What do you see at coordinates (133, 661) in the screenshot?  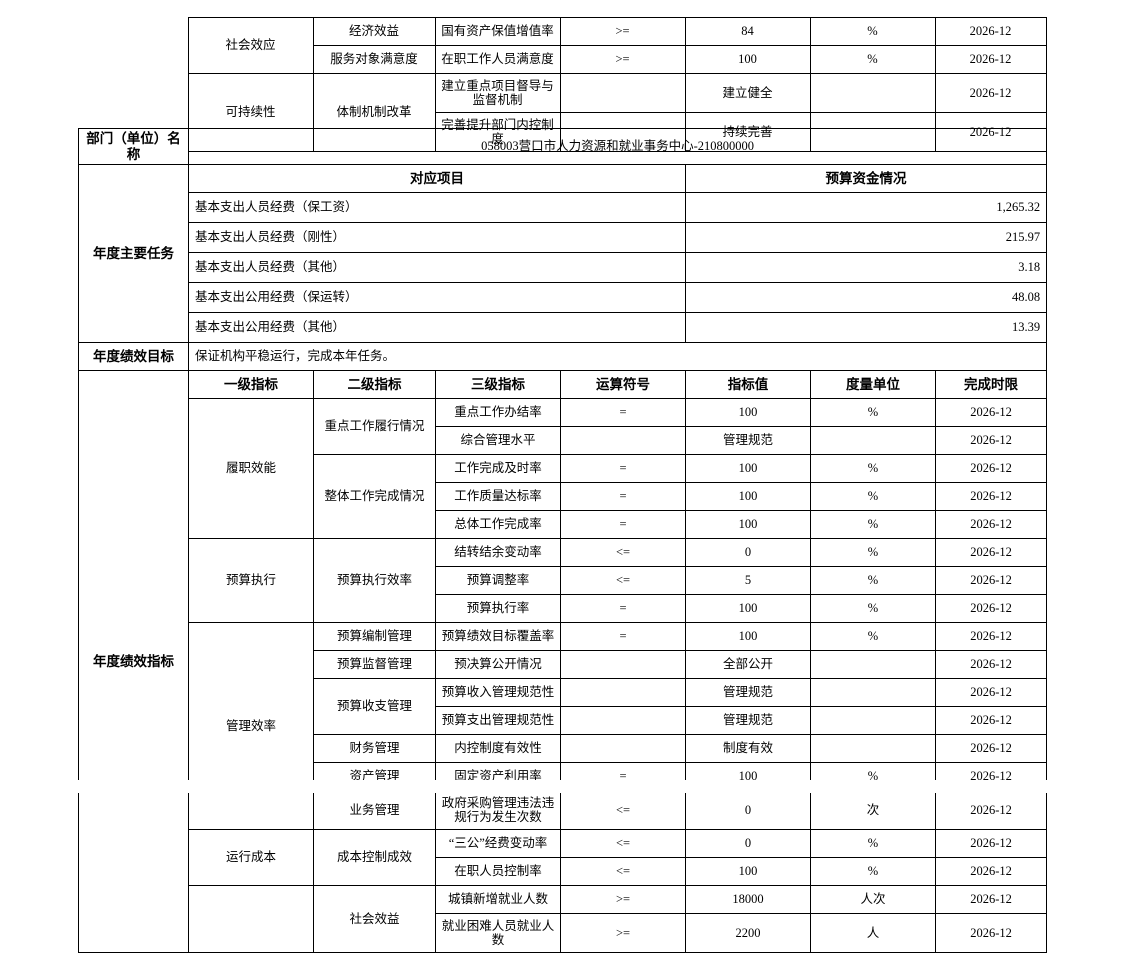 I see `annual-indicators-label-text: 年度绩效指标` at bounding box center [133, 661].